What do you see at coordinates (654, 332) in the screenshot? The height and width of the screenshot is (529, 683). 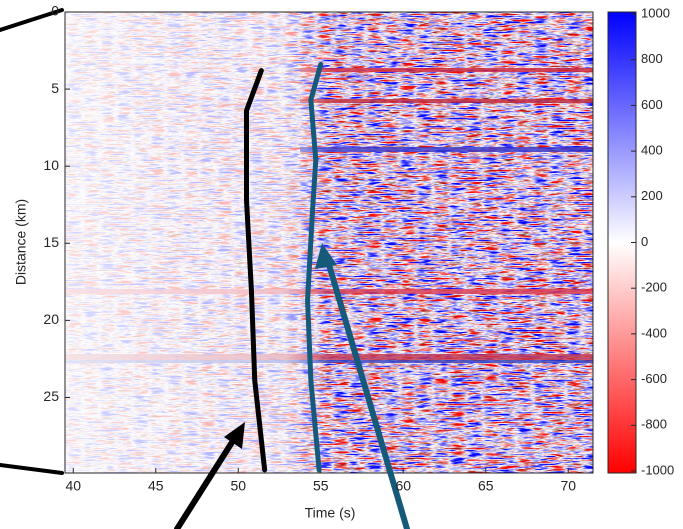 I see `colorbar-tick-label: -400` at bounding box center [654, 332].